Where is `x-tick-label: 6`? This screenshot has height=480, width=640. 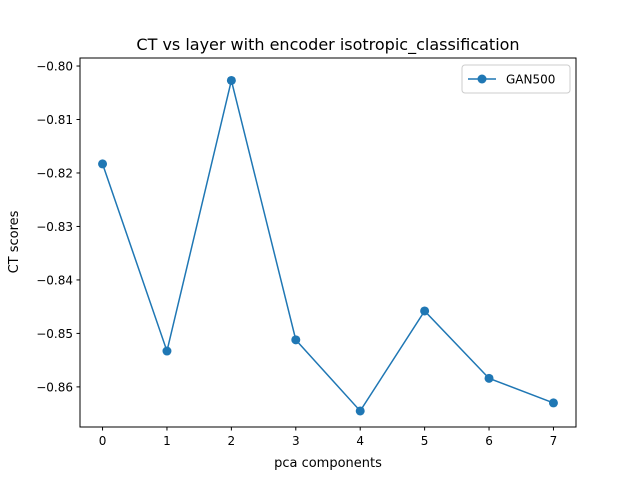
x-tick-label: 6 is located at coordinates (489, 441).